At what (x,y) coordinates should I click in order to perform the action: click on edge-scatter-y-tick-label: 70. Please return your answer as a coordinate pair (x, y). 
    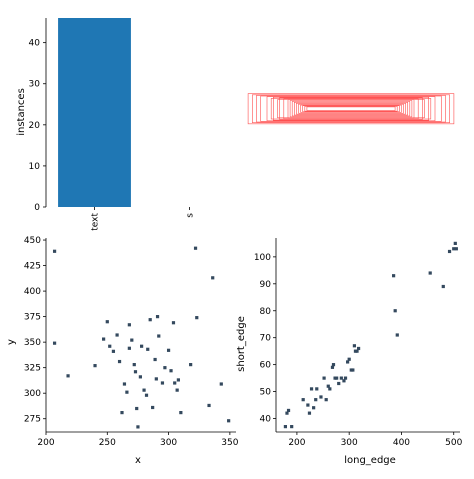
    Looking at the image, I should click on (266, 339).